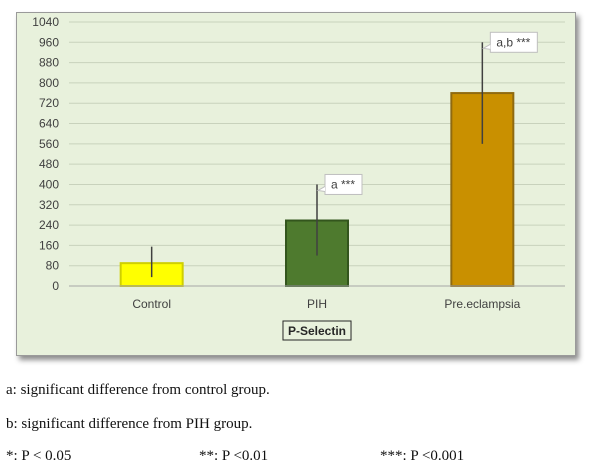  I want to click on y-tick-label: 400, so click(49, 184).